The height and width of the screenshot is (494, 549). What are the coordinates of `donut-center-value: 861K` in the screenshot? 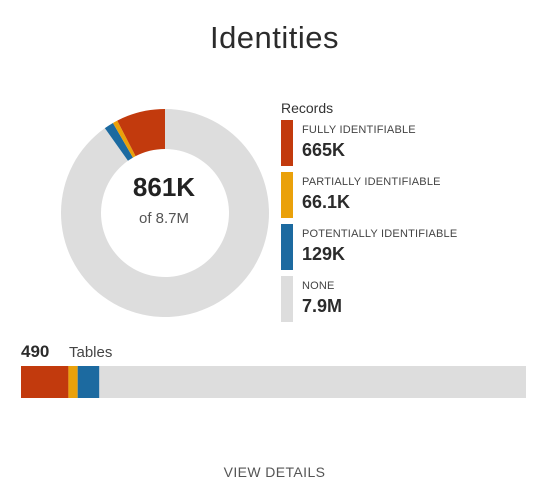 It's located at (164, 187).